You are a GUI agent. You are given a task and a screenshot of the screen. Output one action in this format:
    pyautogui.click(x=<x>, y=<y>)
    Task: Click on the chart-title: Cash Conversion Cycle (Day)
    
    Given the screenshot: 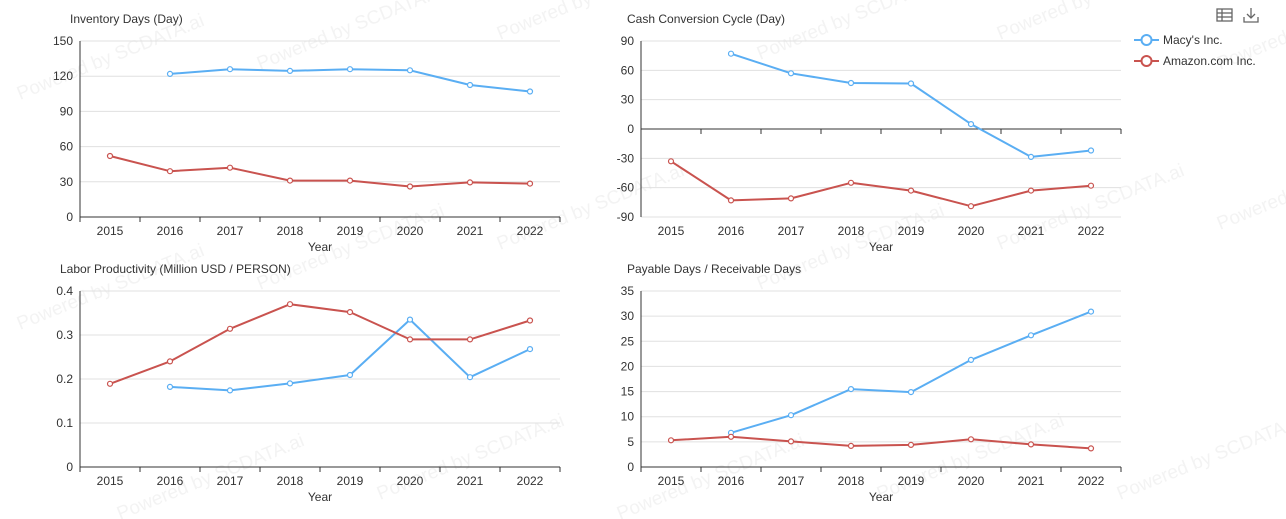 What is the action you would take?
    pyautogui.click(x=706, y=19)
    